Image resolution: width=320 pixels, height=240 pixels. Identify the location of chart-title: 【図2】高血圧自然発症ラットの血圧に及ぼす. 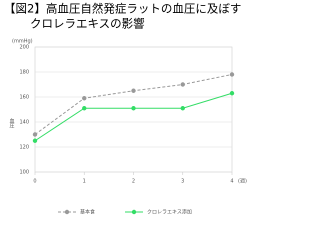
(122, 9).